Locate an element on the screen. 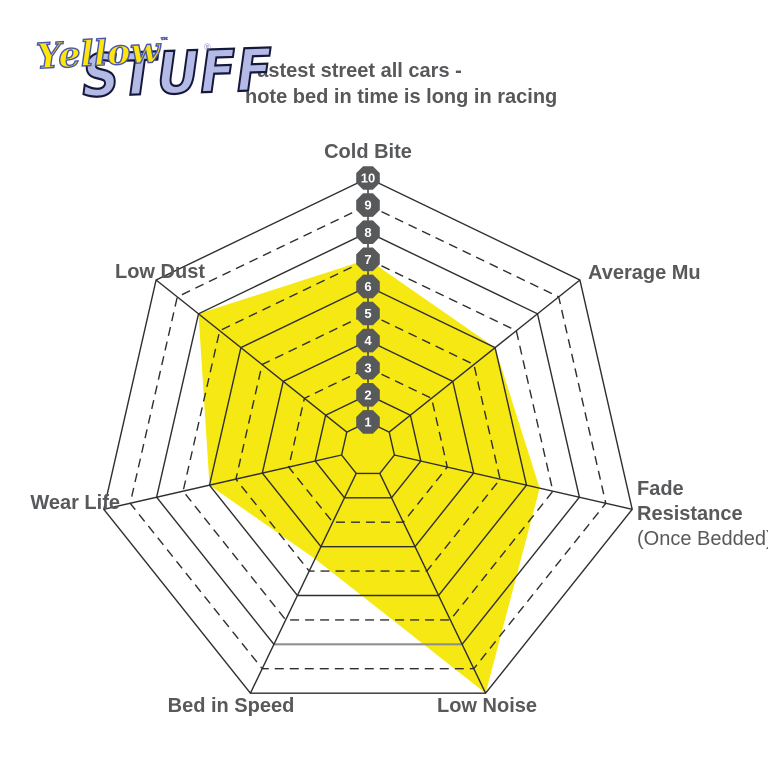 This screenshot has height=768, width=768. axis-label-cold-bite: Cold Bite is located at coordinates (368, 152).